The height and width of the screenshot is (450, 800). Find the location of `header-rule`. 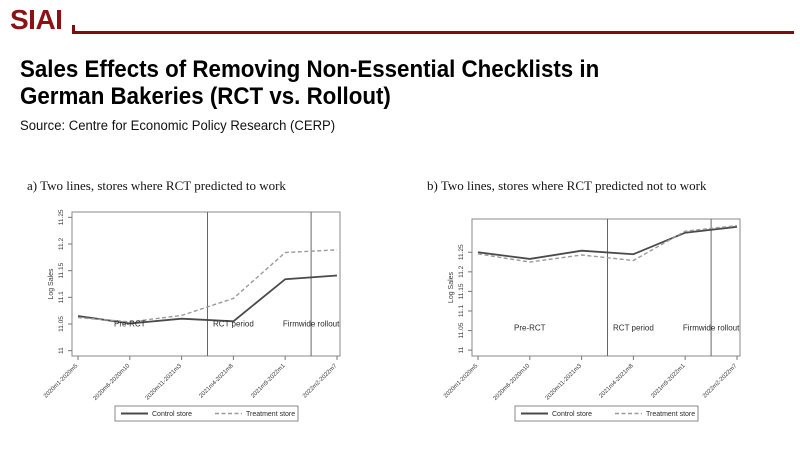

header-rule is located at coordinates (433, 32).